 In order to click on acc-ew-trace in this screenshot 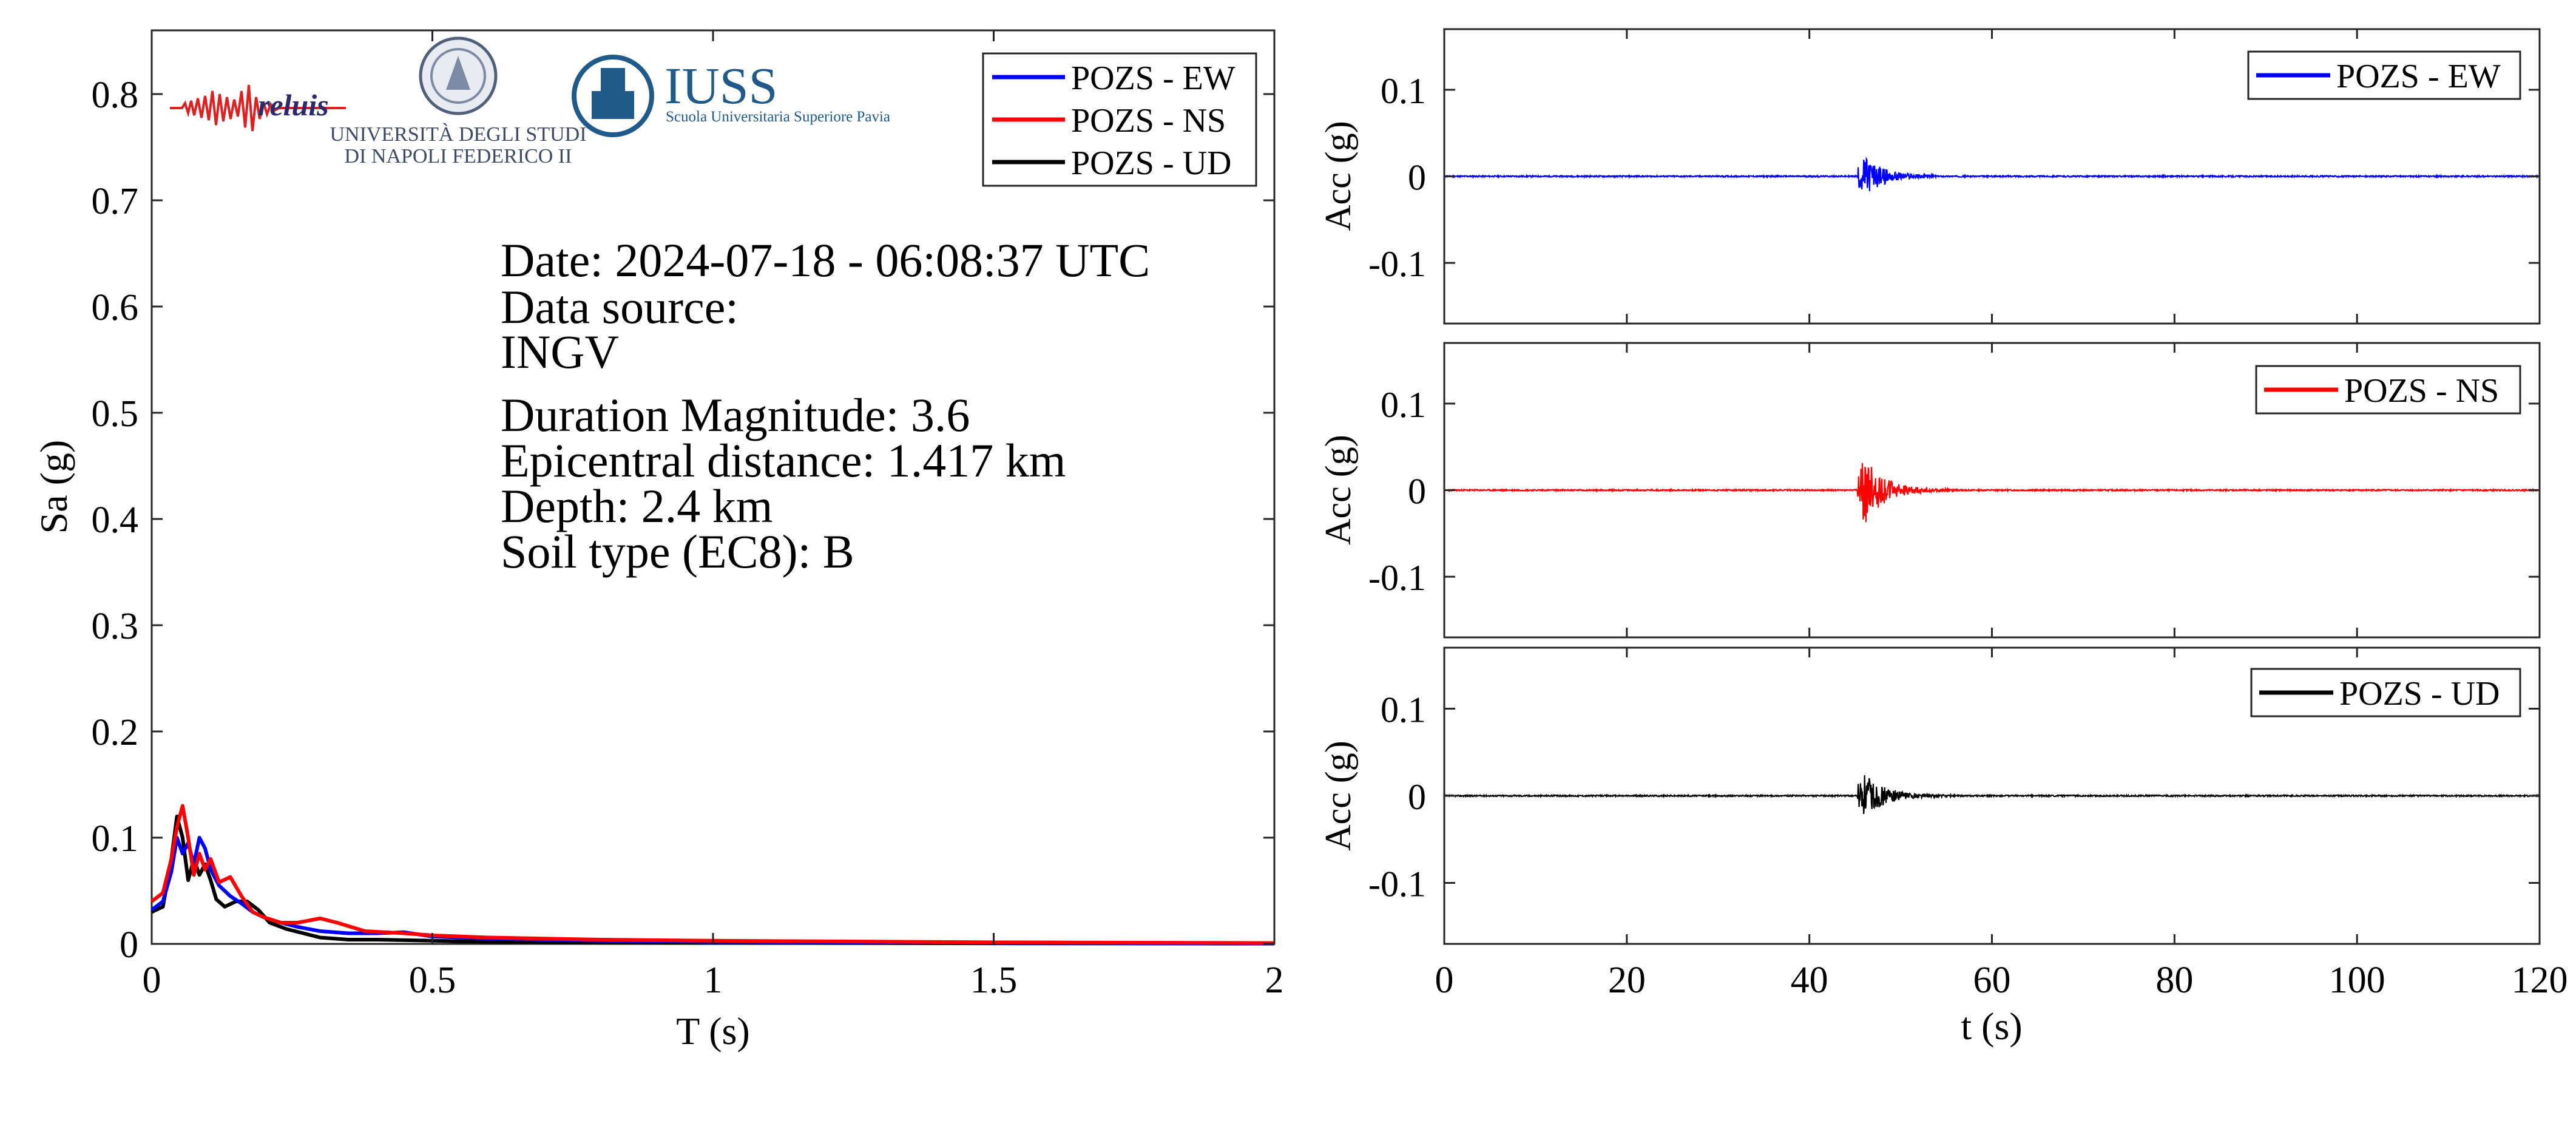, I will do `click(1992, 173)`.